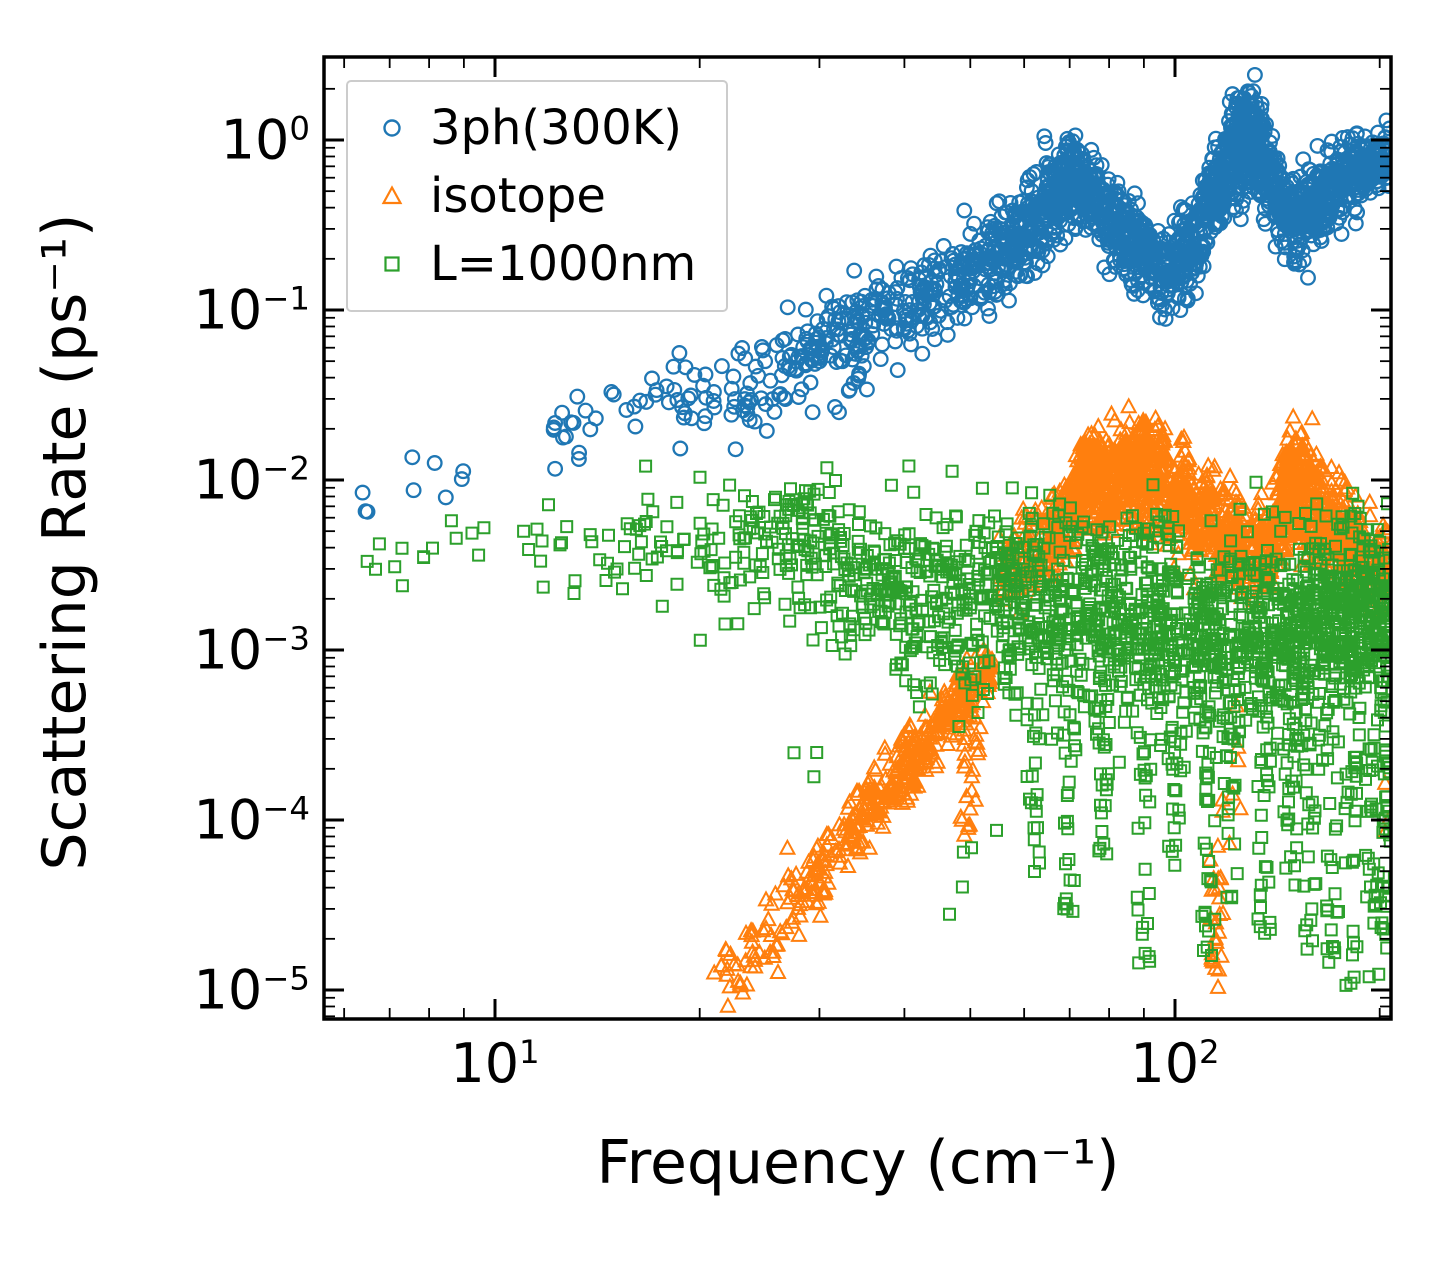 This screenshot has height=1265, width=1455. I want to click on legend-marker-triangle-icon, so click(392, 195).